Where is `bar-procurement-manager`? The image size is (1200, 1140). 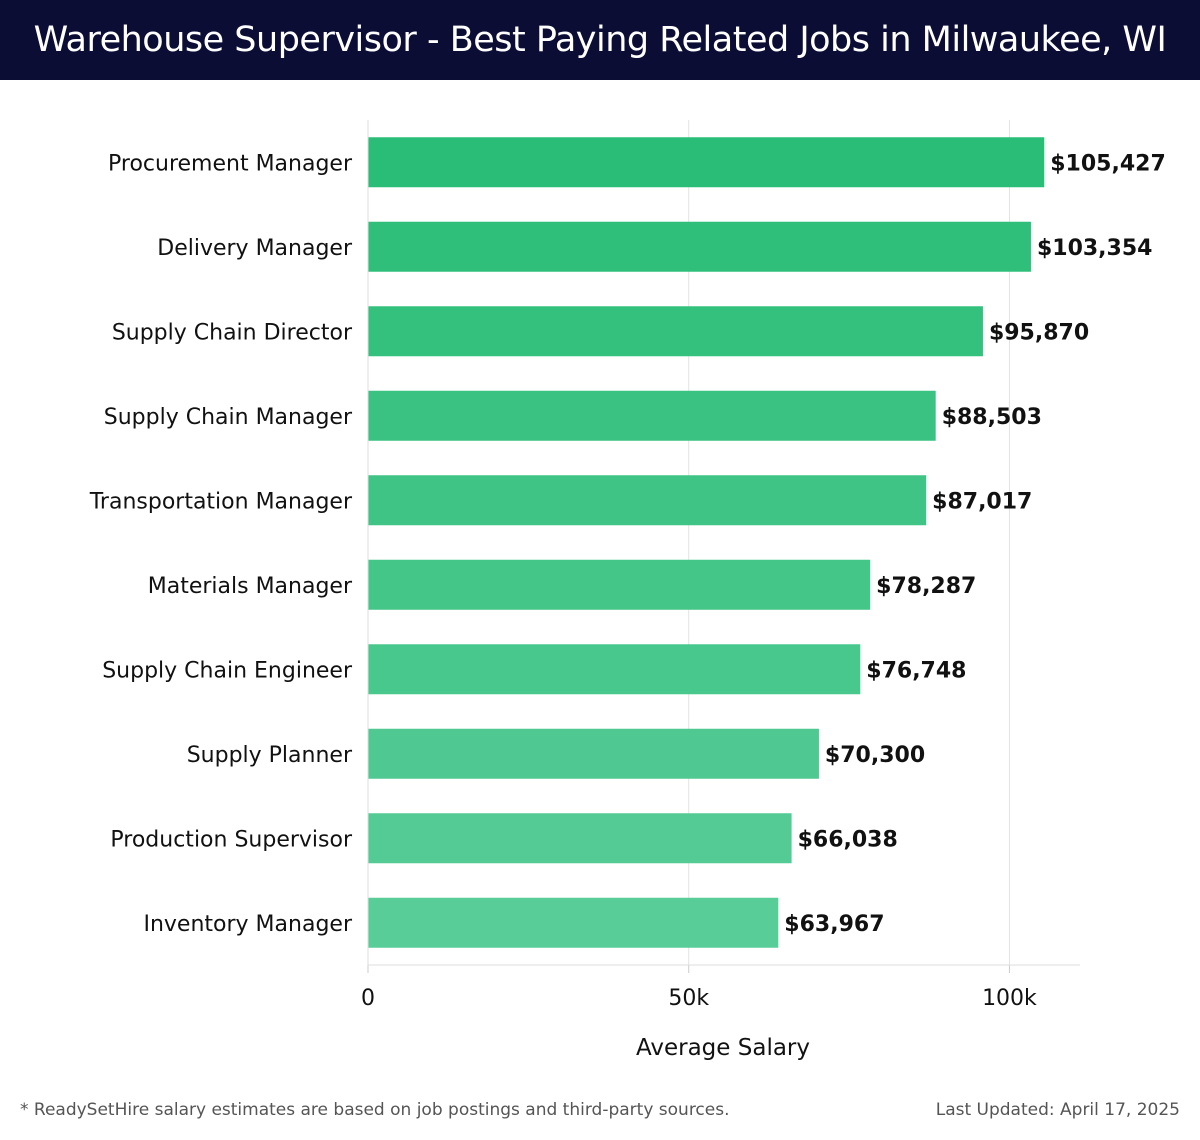
bar-procurement-manager is located at coordinates (706, 162).